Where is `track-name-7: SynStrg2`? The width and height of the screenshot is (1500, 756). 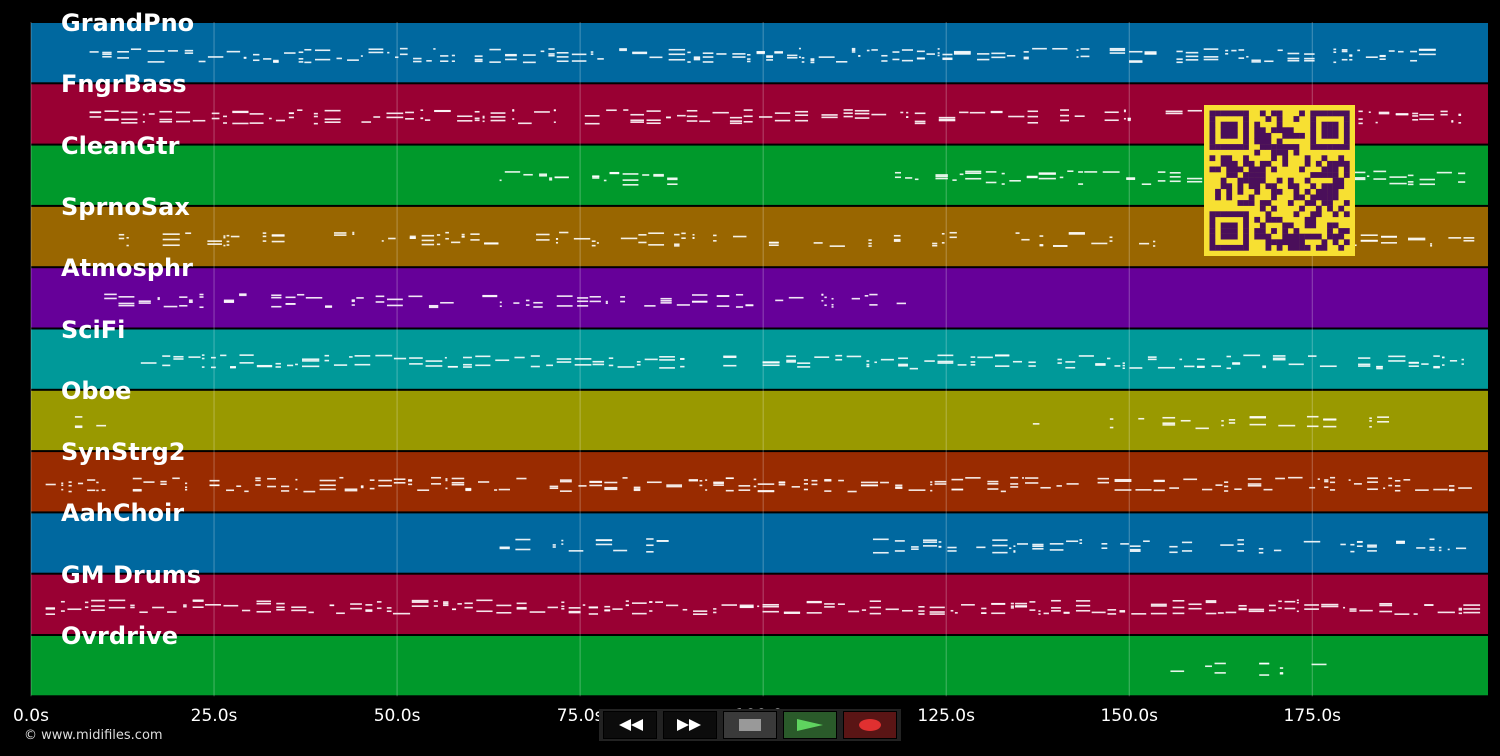 track-name-7: SynStrg2 is located at coordinates (123, 452).